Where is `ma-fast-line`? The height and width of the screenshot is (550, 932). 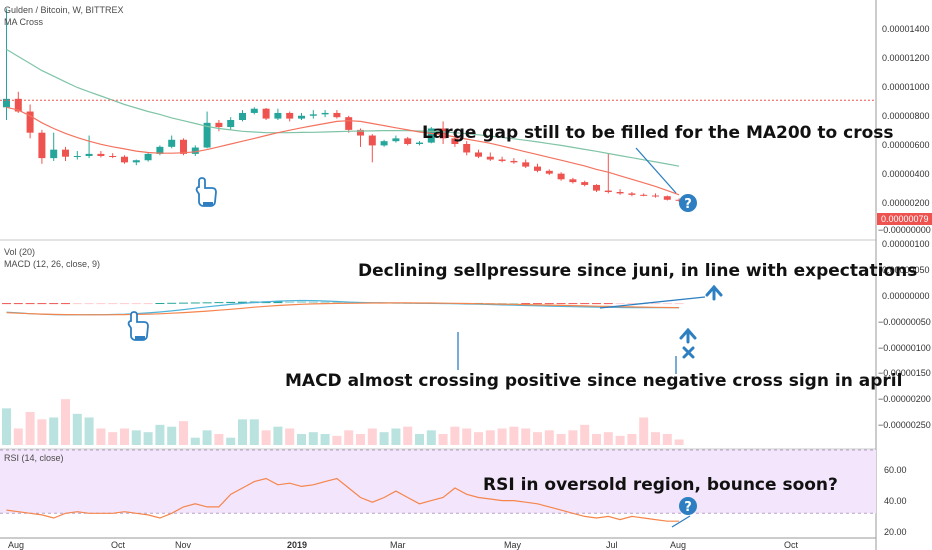 ma-fast-line is located at coordinates (343, 151).